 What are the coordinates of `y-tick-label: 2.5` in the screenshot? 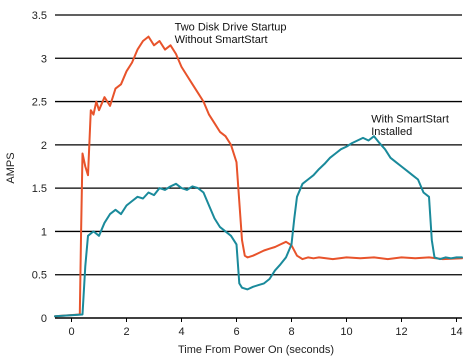 It's located at (39, 103).